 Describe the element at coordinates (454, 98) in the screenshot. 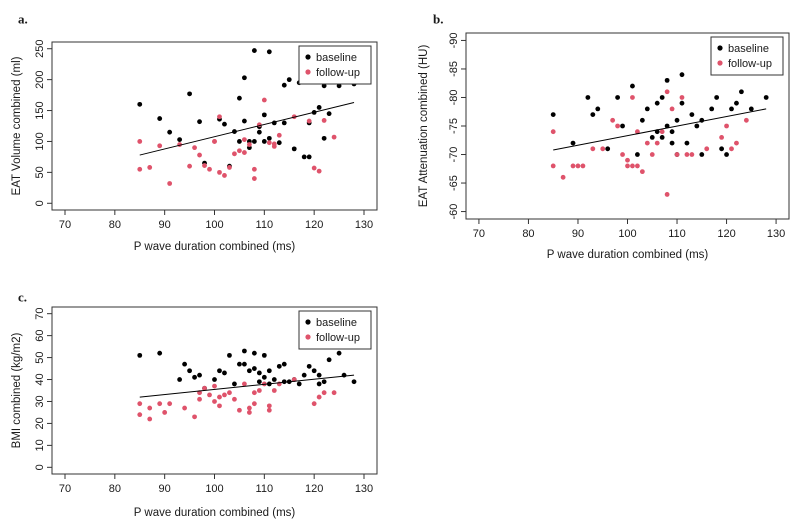

I see `y-tick-label: -80` at that location.